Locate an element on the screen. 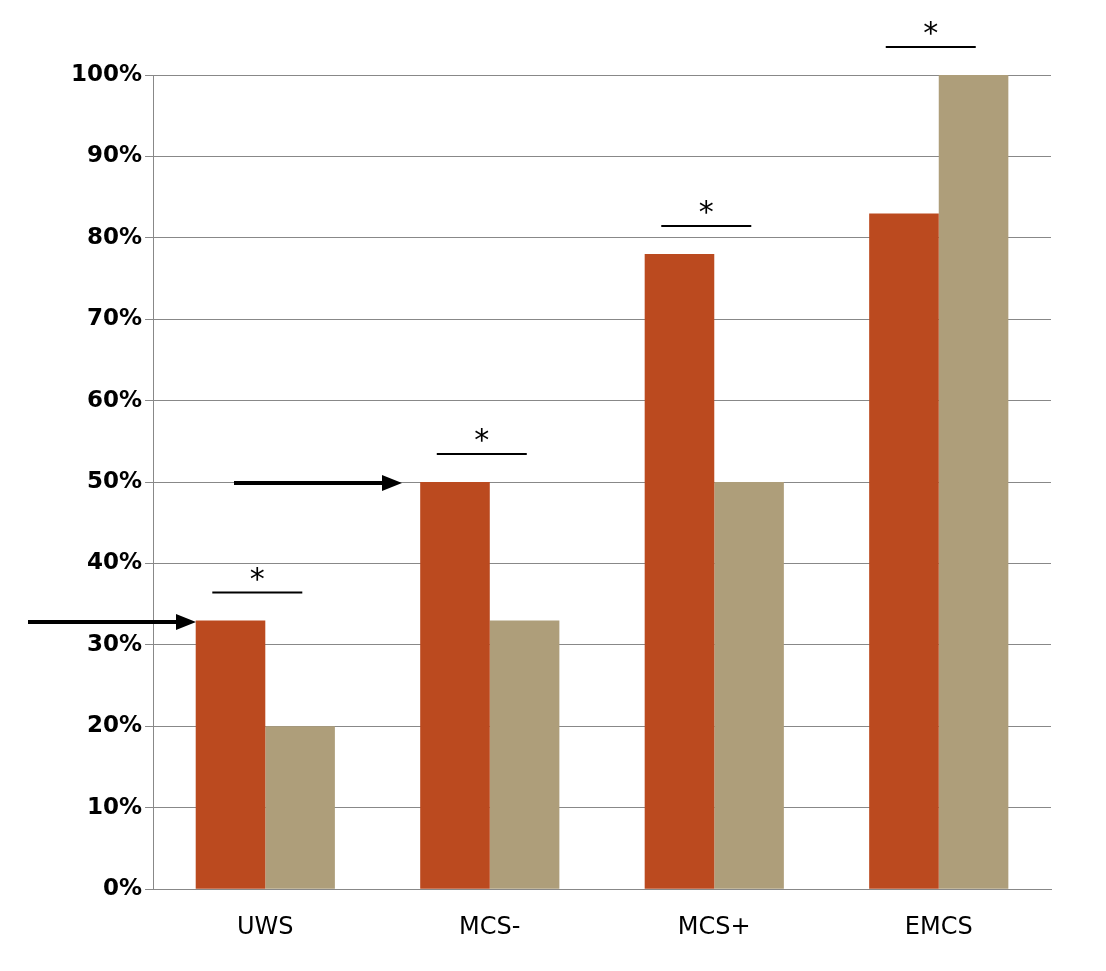  y-tick-label: 40% is located at coordinates (114, 561).